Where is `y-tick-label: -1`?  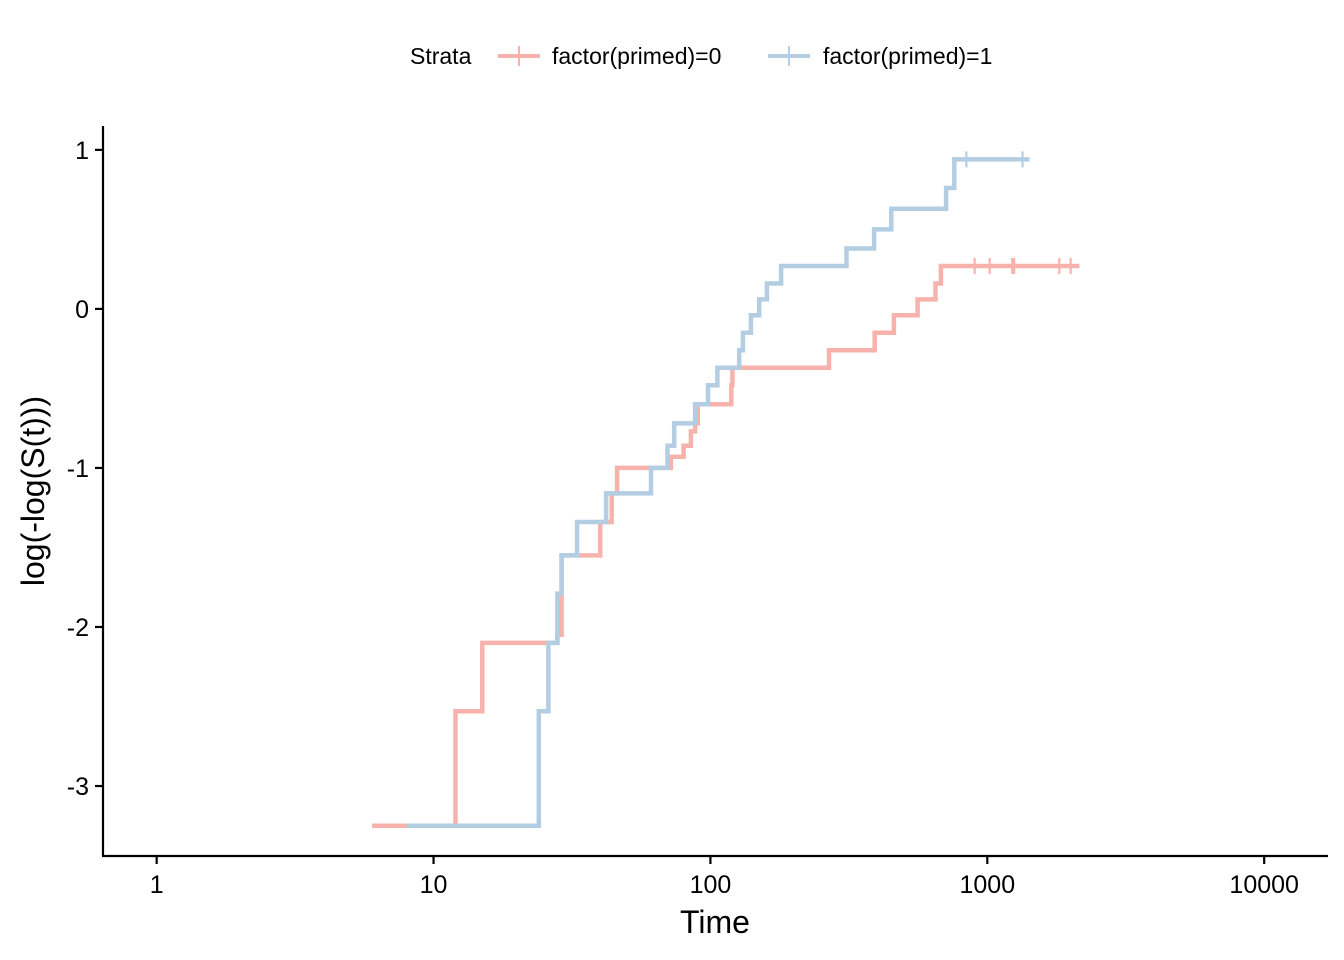 y-tick-label: -1 is located at coordinates (78, 469).